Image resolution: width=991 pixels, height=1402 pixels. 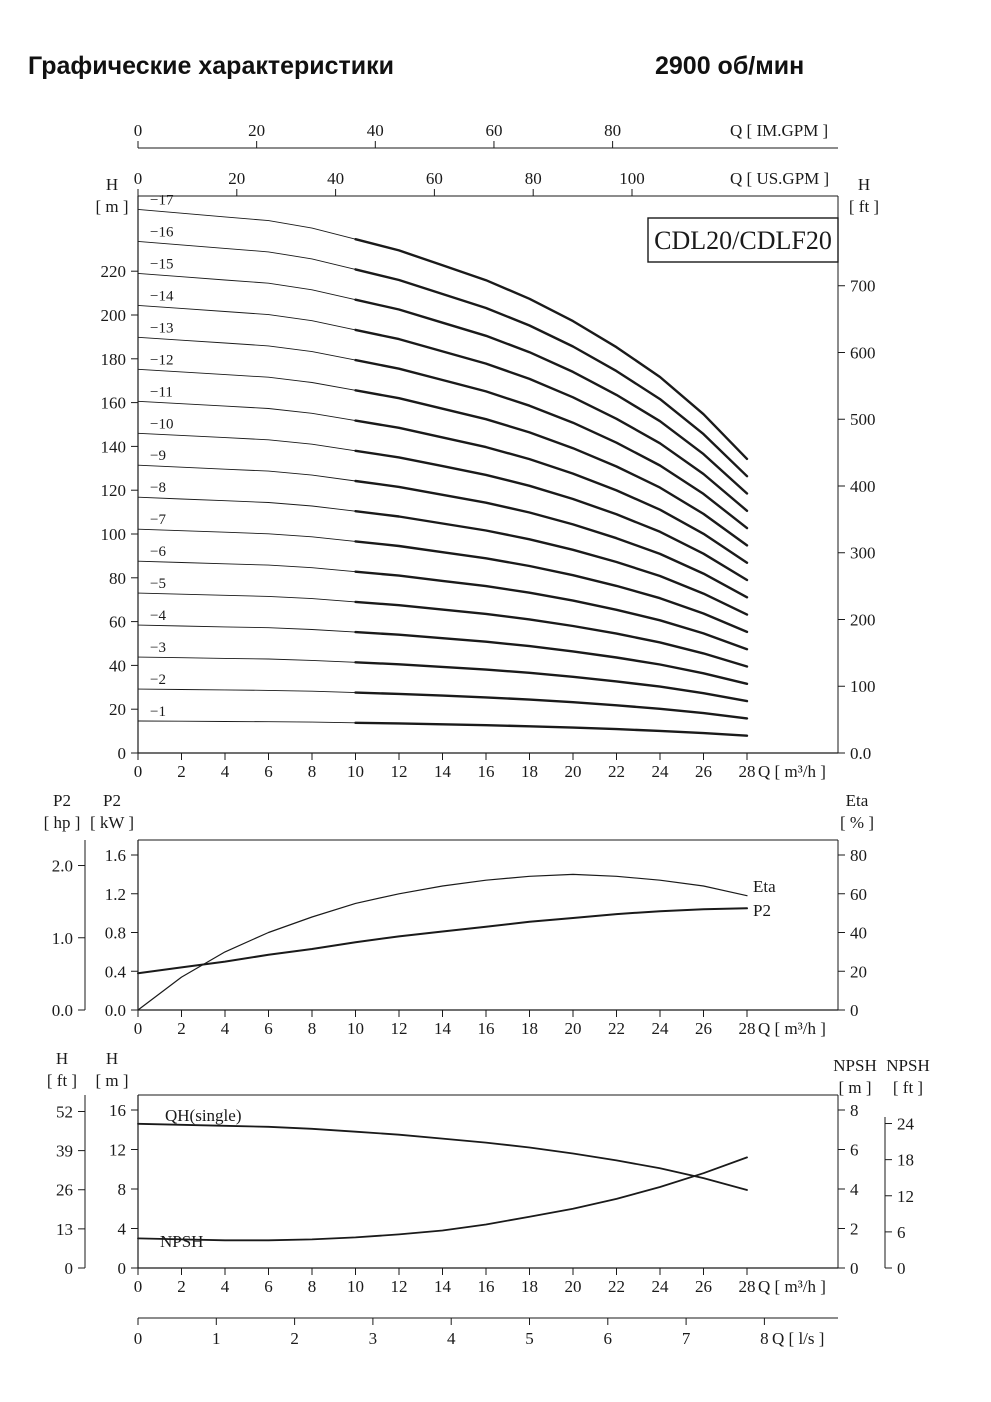 What do you see at coordinates (114, 446) in the screenshot?
I see `tick-label-h-m: 140` at bounding box center [114, 446].